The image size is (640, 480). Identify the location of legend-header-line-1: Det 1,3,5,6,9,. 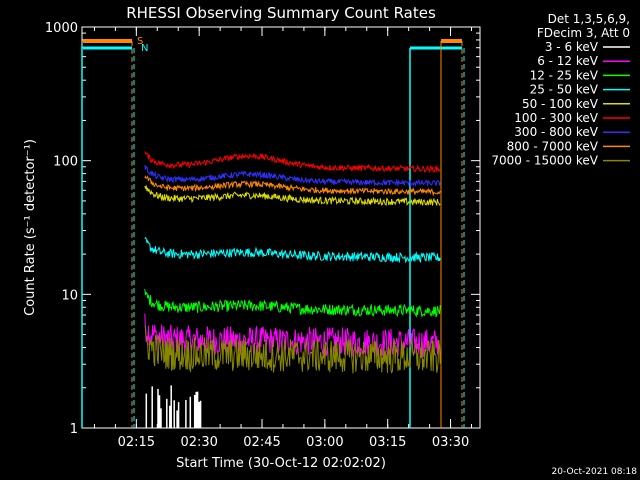
(589, 19).